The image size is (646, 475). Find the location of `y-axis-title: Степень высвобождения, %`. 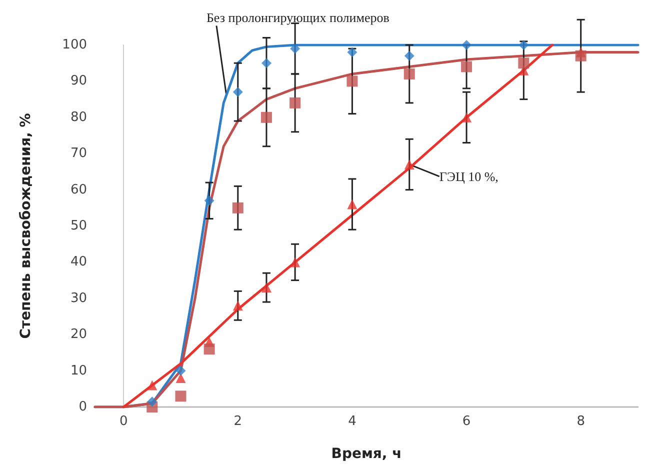

y-axis-title: Степень высвобождения, % is located at coordinates (26, 226).